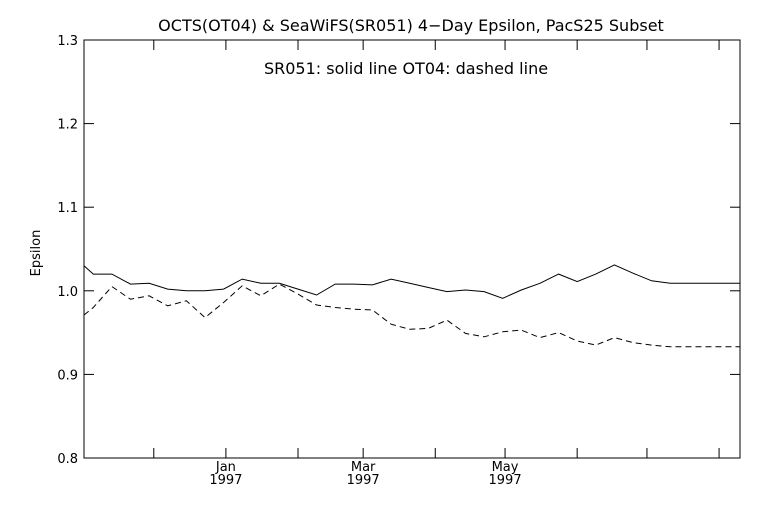  Describe the element at coordinates (406, 68) in the screenshot. I see `series-annotation: SR051: solid line OT04: dashed line` at that location.